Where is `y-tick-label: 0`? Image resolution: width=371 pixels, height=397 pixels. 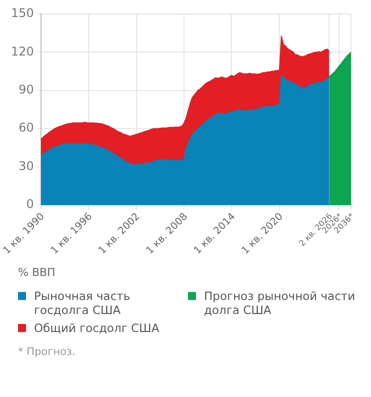
y-tick-label: 0 is located at coordinates (30, 204).